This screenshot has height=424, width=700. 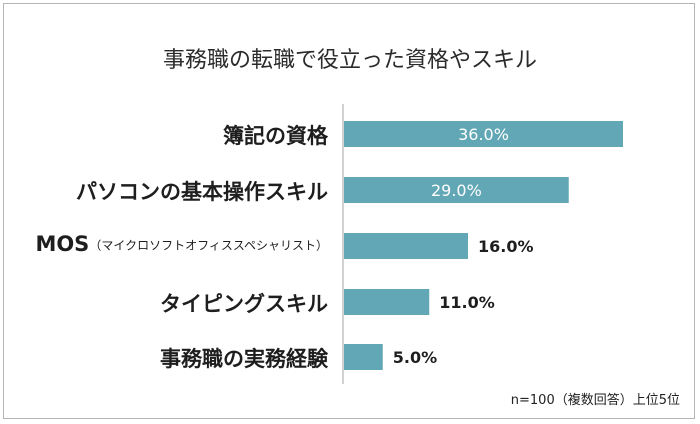 I want to click on value-label-4: 11.0%, so click(x=467, y=302).